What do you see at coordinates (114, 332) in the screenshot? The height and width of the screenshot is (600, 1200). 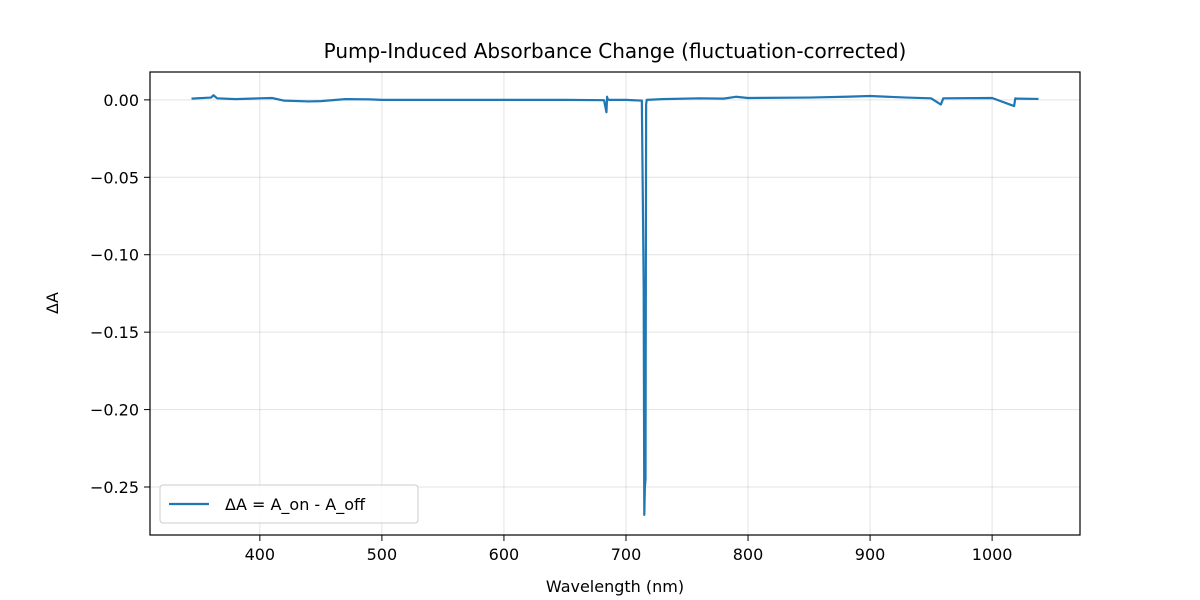 I see `y-tick-label: −0.15` at bounding box center [114, 332].